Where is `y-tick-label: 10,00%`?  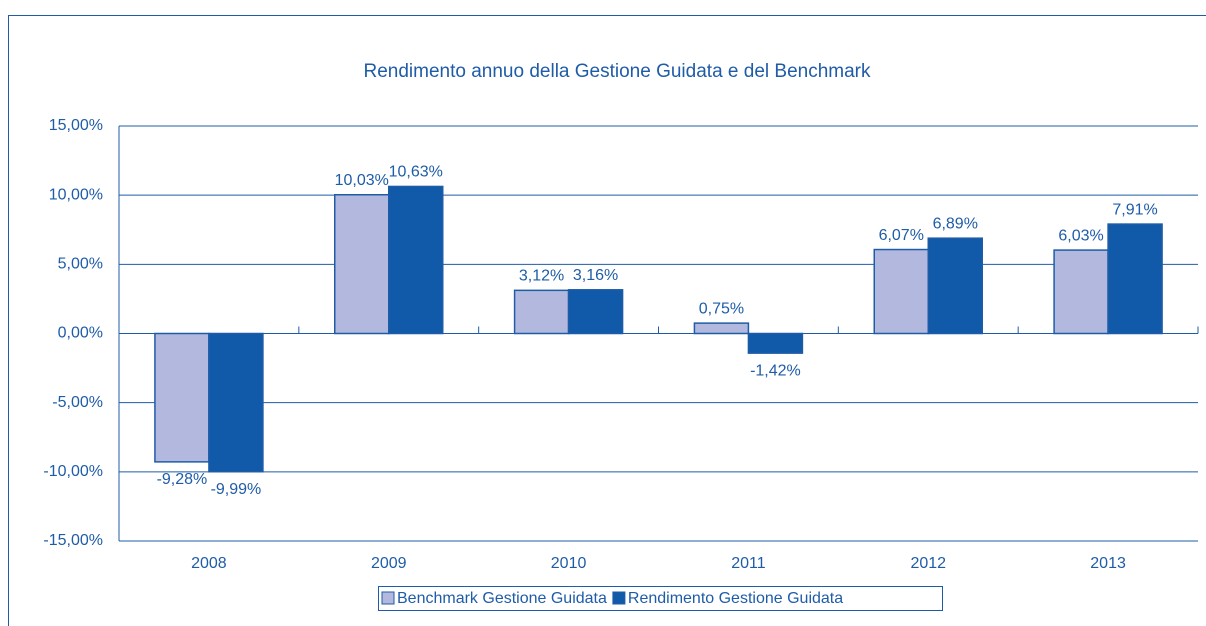 y-tick-label: 10,00% is located at coordinates (76, 194).